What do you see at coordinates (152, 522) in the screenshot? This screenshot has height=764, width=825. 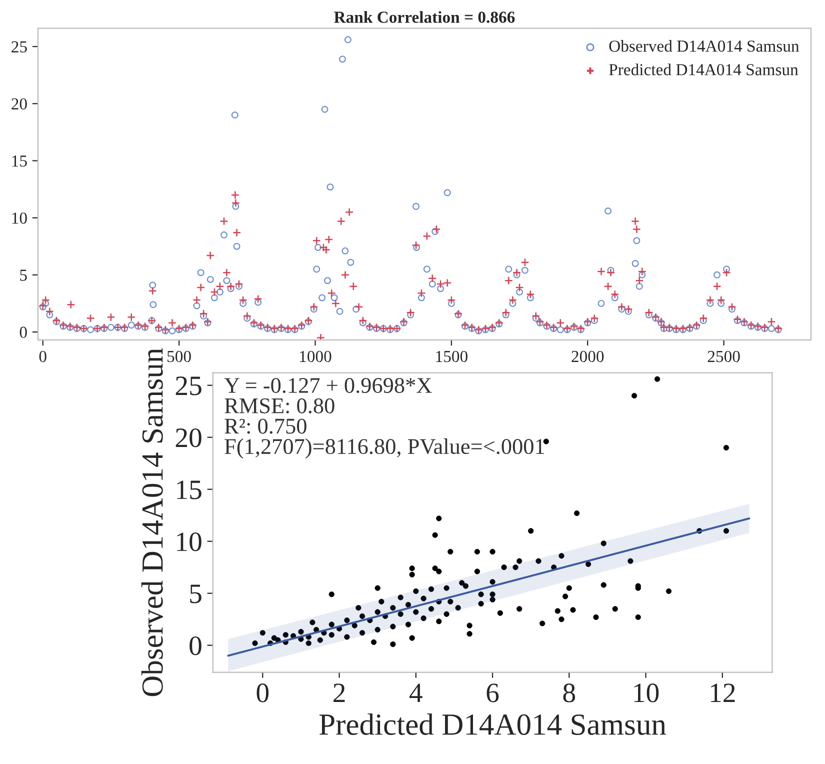 I see `y-axis-title: Observed D14A014 Samsun` at bounding box center [152, 522].